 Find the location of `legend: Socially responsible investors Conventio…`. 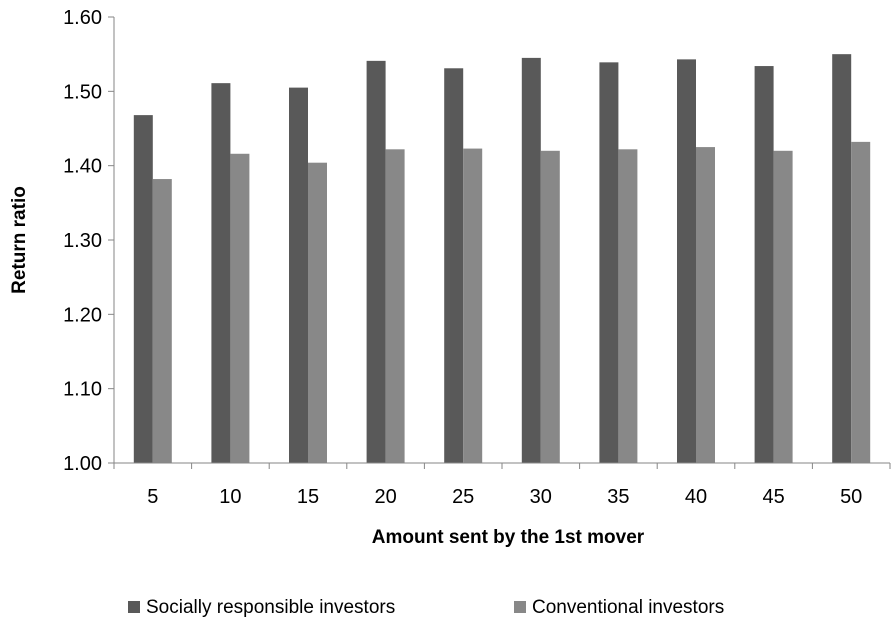

legend: Socially responsible investors Conventio… is located at coordinates (426, 607).